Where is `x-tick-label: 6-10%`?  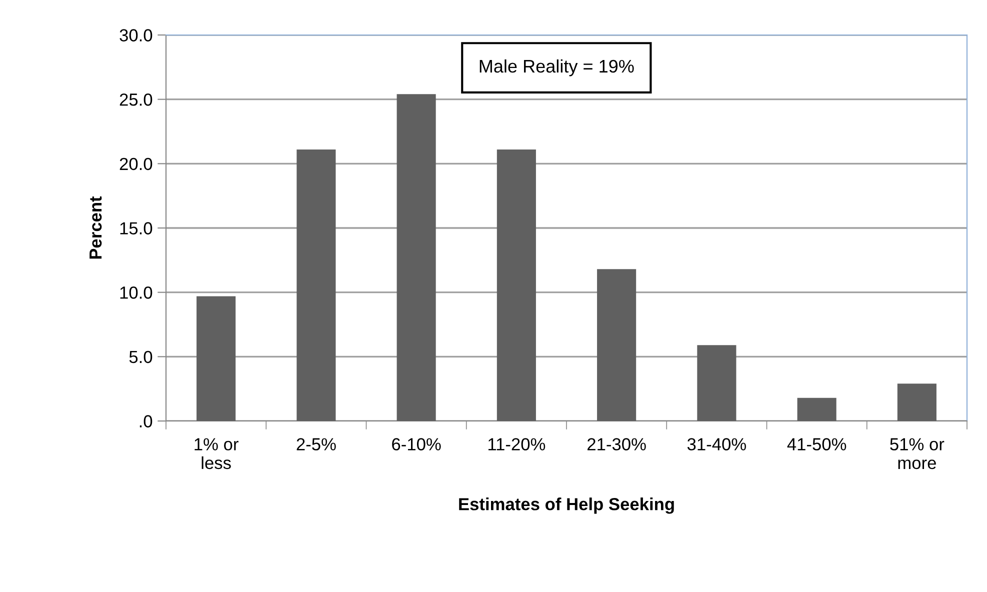
x-tick-label: 6-10% is located at coordinates (416, 444).